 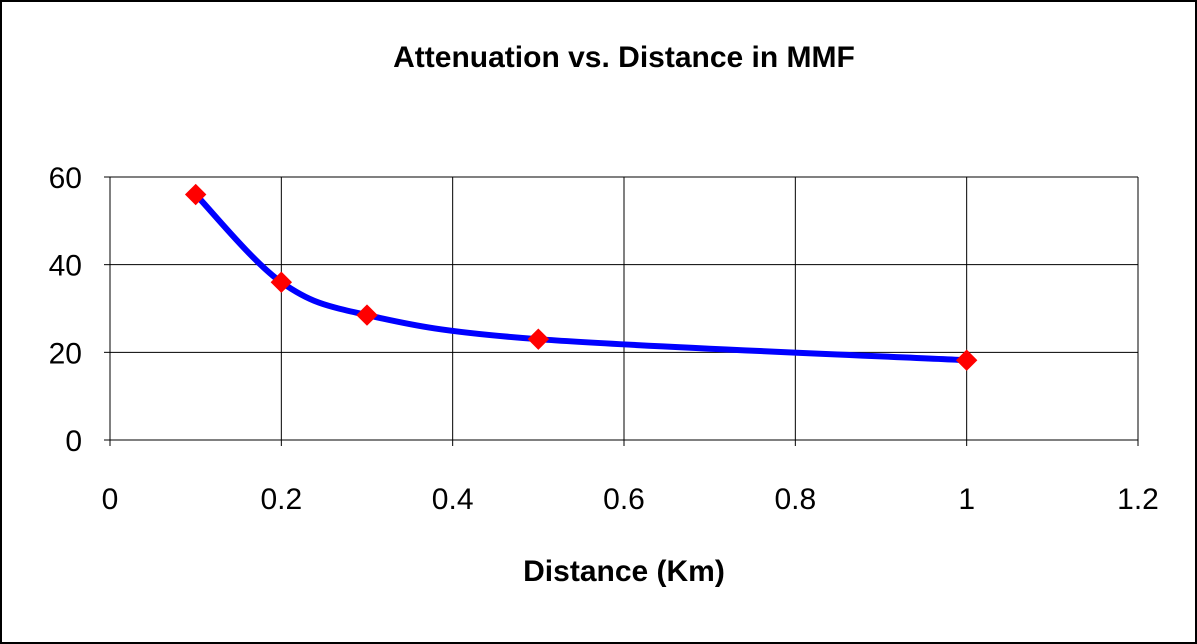 I want to click on x-tick-label: 0.4, so click(x=453, y=499).